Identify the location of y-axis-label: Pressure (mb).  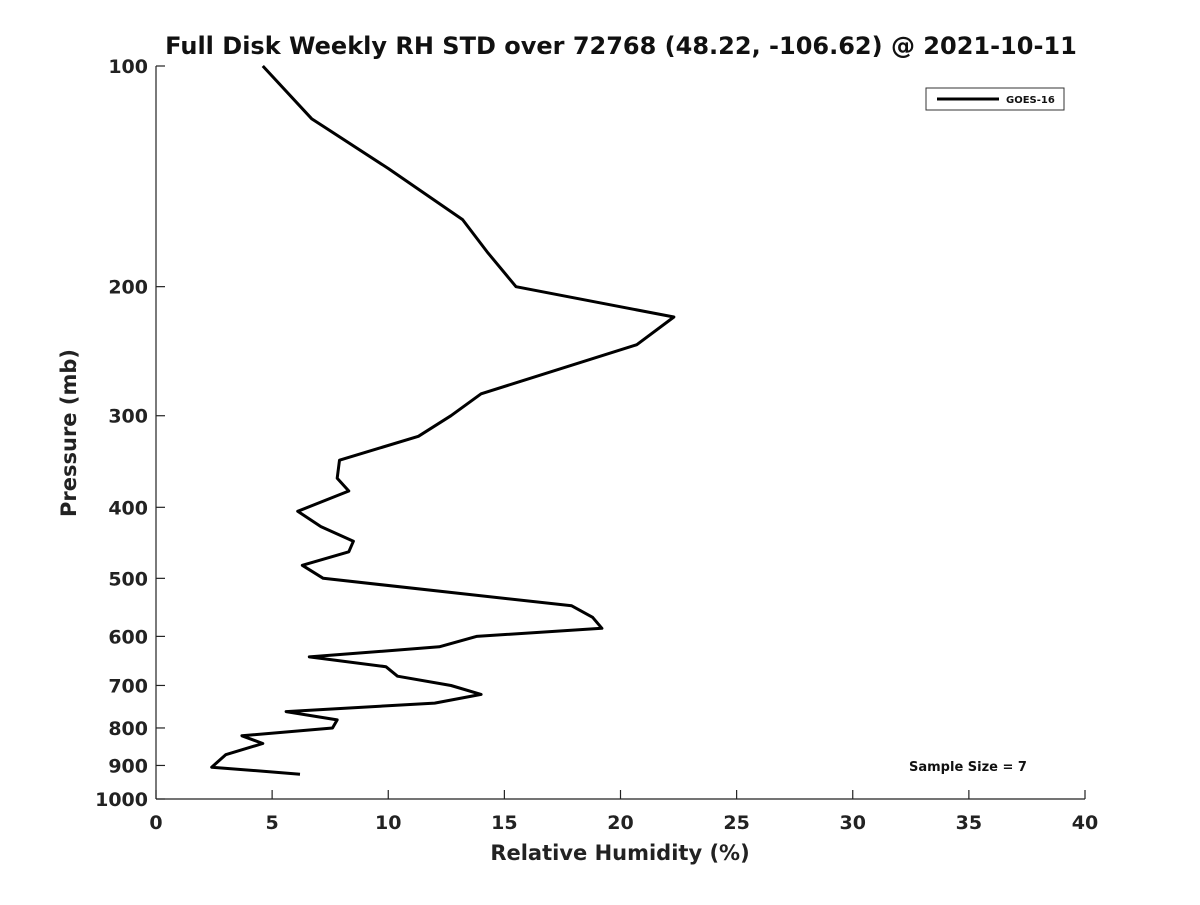
(69, 433).